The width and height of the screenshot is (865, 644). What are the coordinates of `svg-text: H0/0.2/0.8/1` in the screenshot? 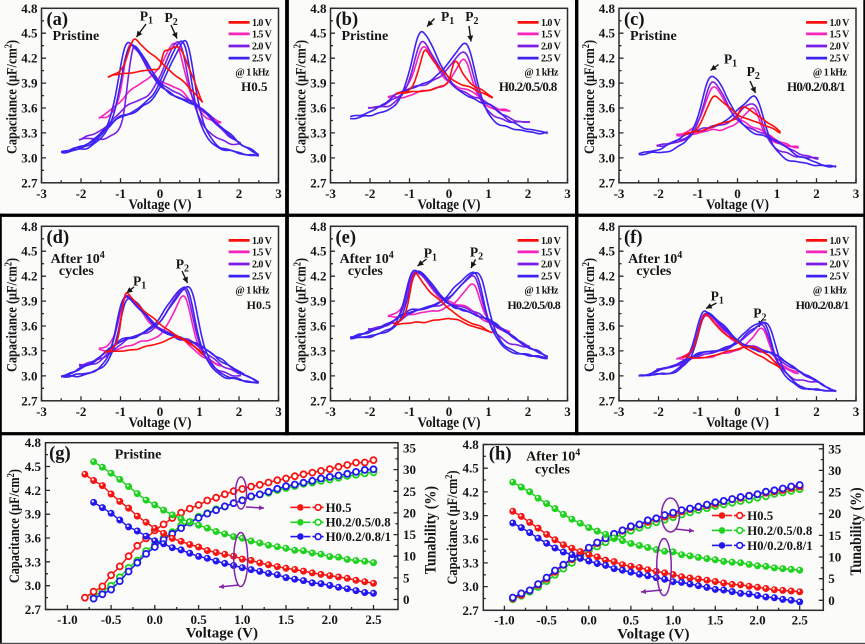 It's located at (779, 546).